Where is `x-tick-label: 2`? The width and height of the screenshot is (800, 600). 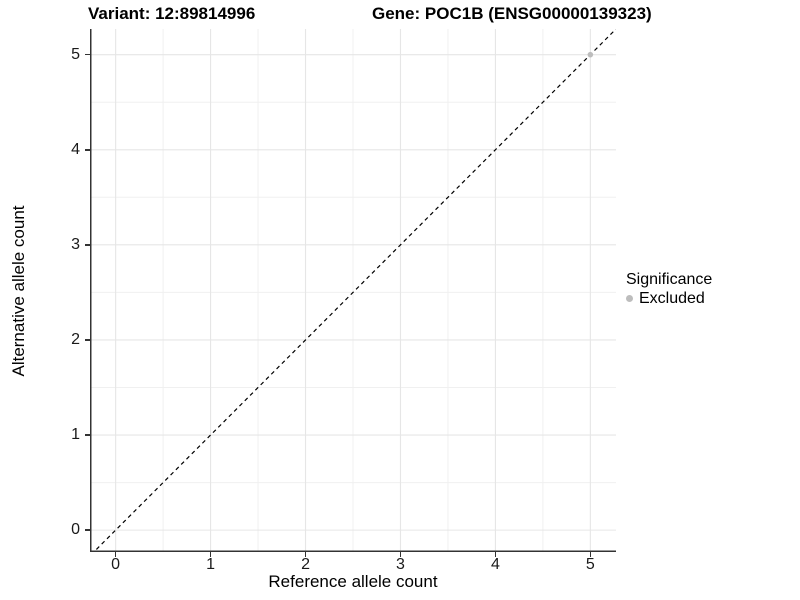
x-tick-label: 2 is located at coordinates (305, 564).